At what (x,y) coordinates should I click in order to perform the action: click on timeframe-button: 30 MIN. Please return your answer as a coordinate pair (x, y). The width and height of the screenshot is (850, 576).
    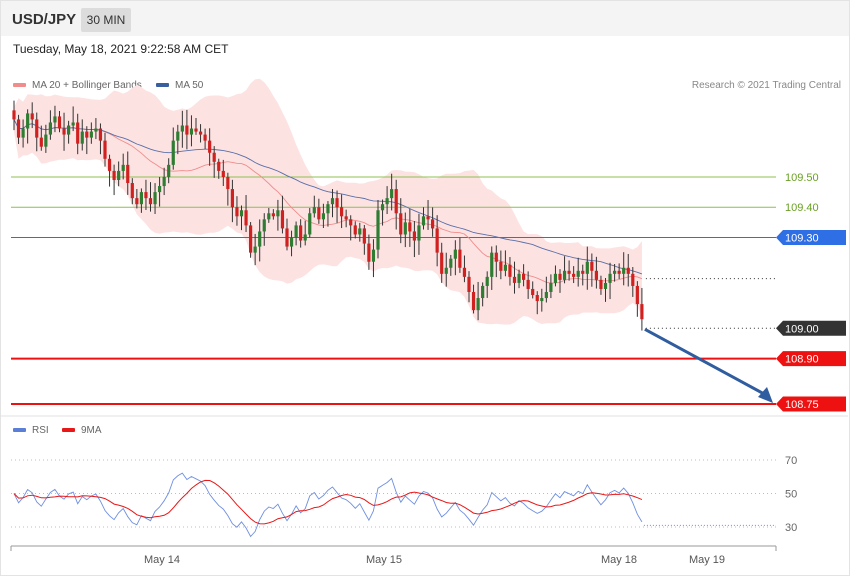
    Looking at the image, I should click on (106, 20).